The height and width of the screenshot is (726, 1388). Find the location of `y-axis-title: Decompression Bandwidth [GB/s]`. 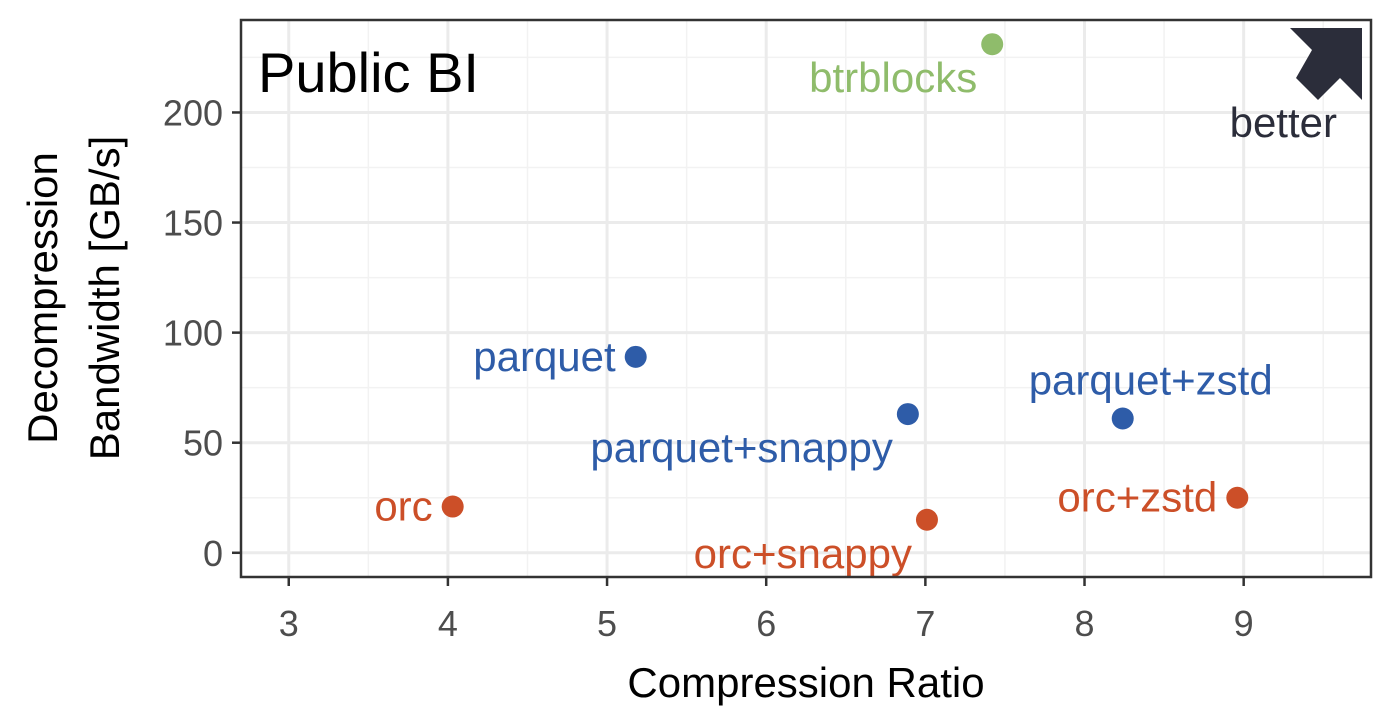

y-axis-title: Decompression Bandwidth [GB/s] is located at coordinates (73, 298).